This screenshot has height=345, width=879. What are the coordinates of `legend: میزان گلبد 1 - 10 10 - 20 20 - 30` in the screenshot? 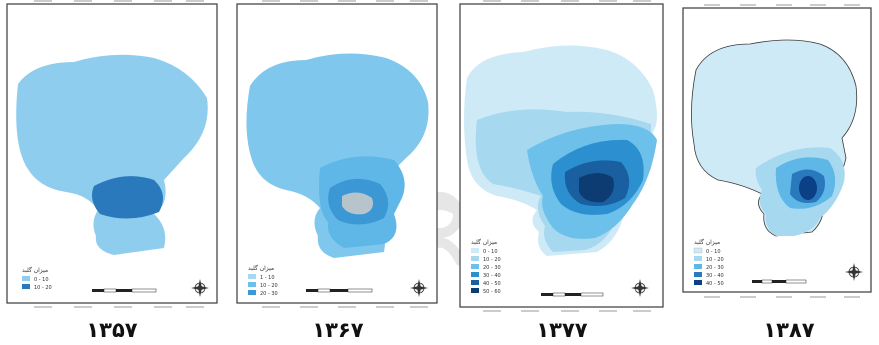 It's located at (263, 280).